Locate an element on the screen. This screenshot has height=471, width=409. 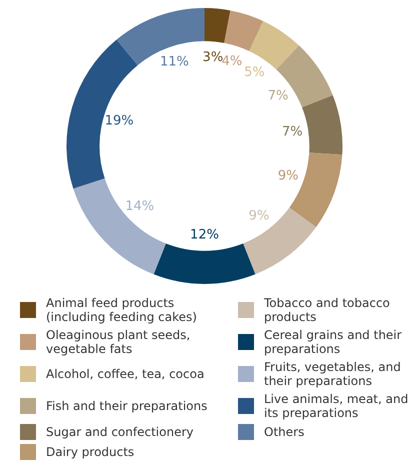
legend-label: Fish and their preparations is located at coordinates (127, 406).